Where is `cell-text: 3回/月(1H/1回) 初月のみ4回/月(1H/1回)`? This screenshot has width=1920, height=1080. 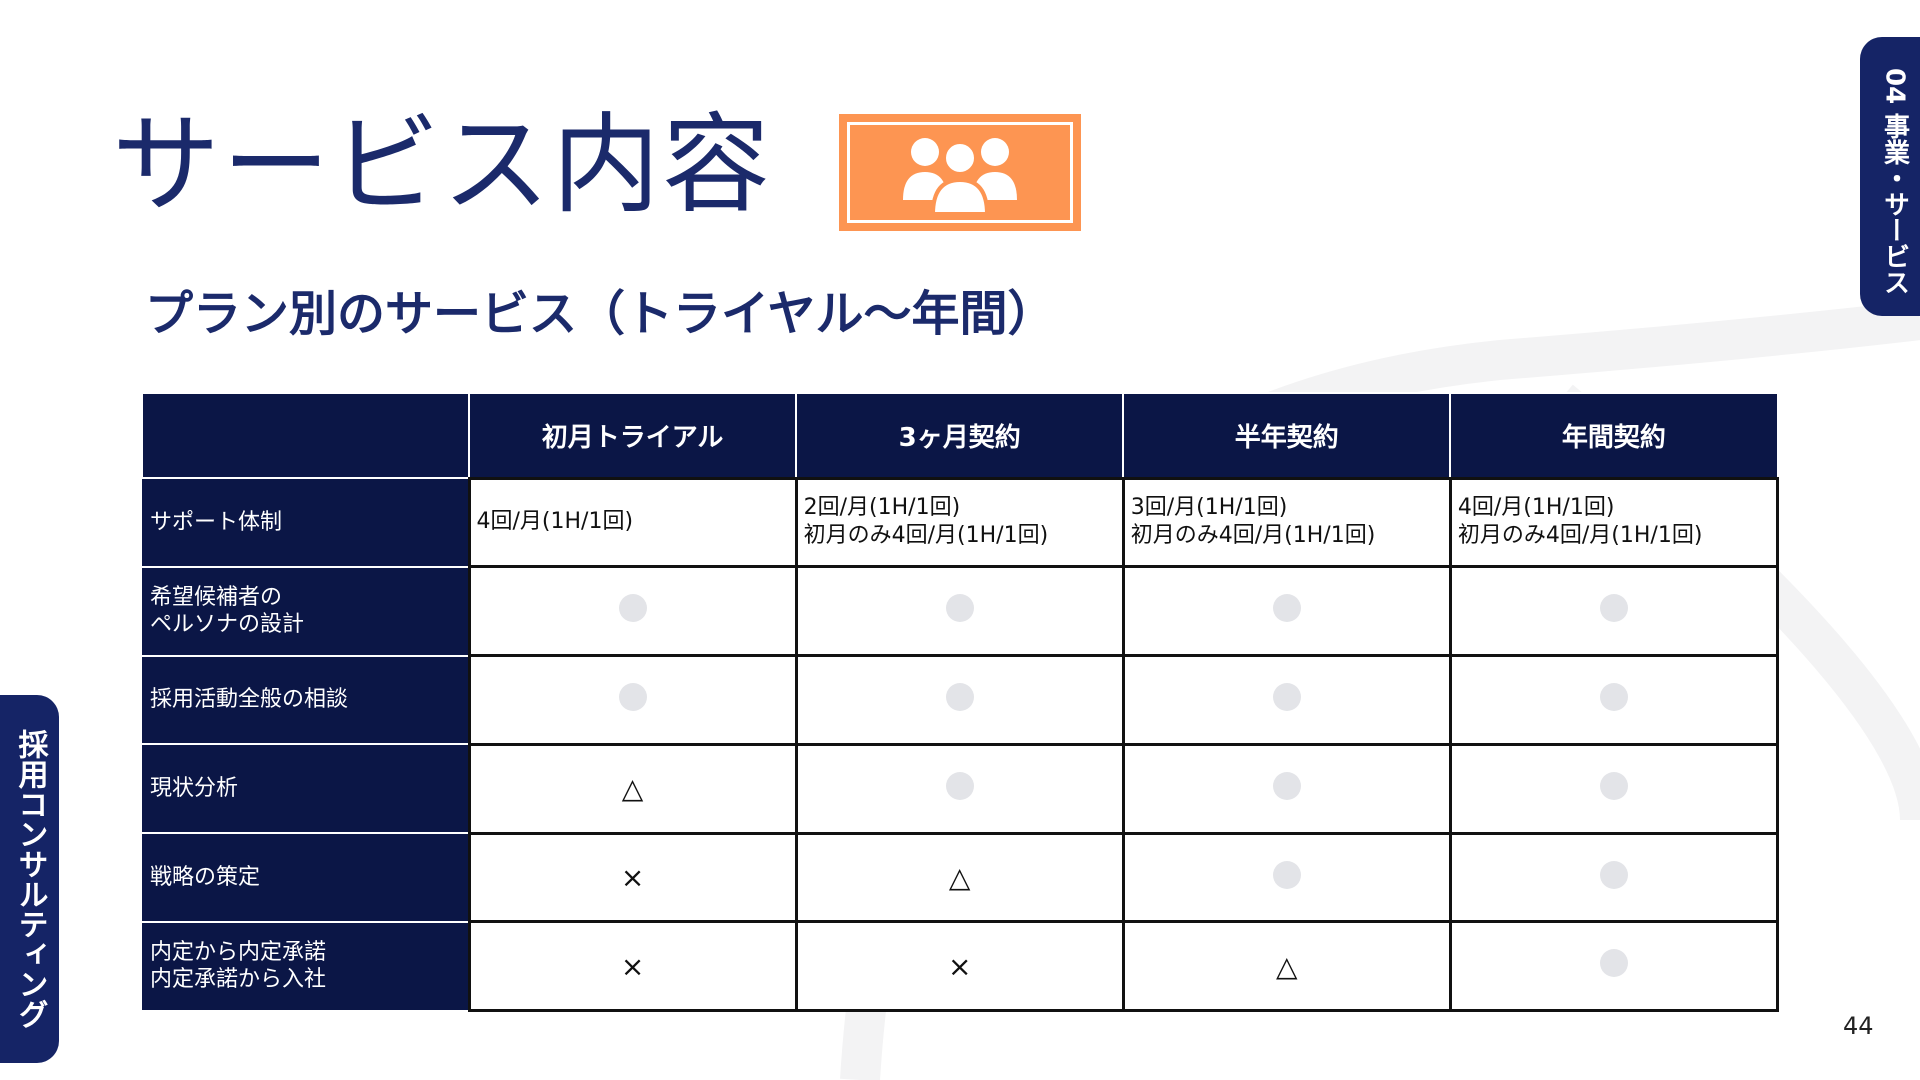
cell-text: 3回/月(1H/1回) 初月のみ4回/月(1H/1回) is located at coordinates (1286, 522).